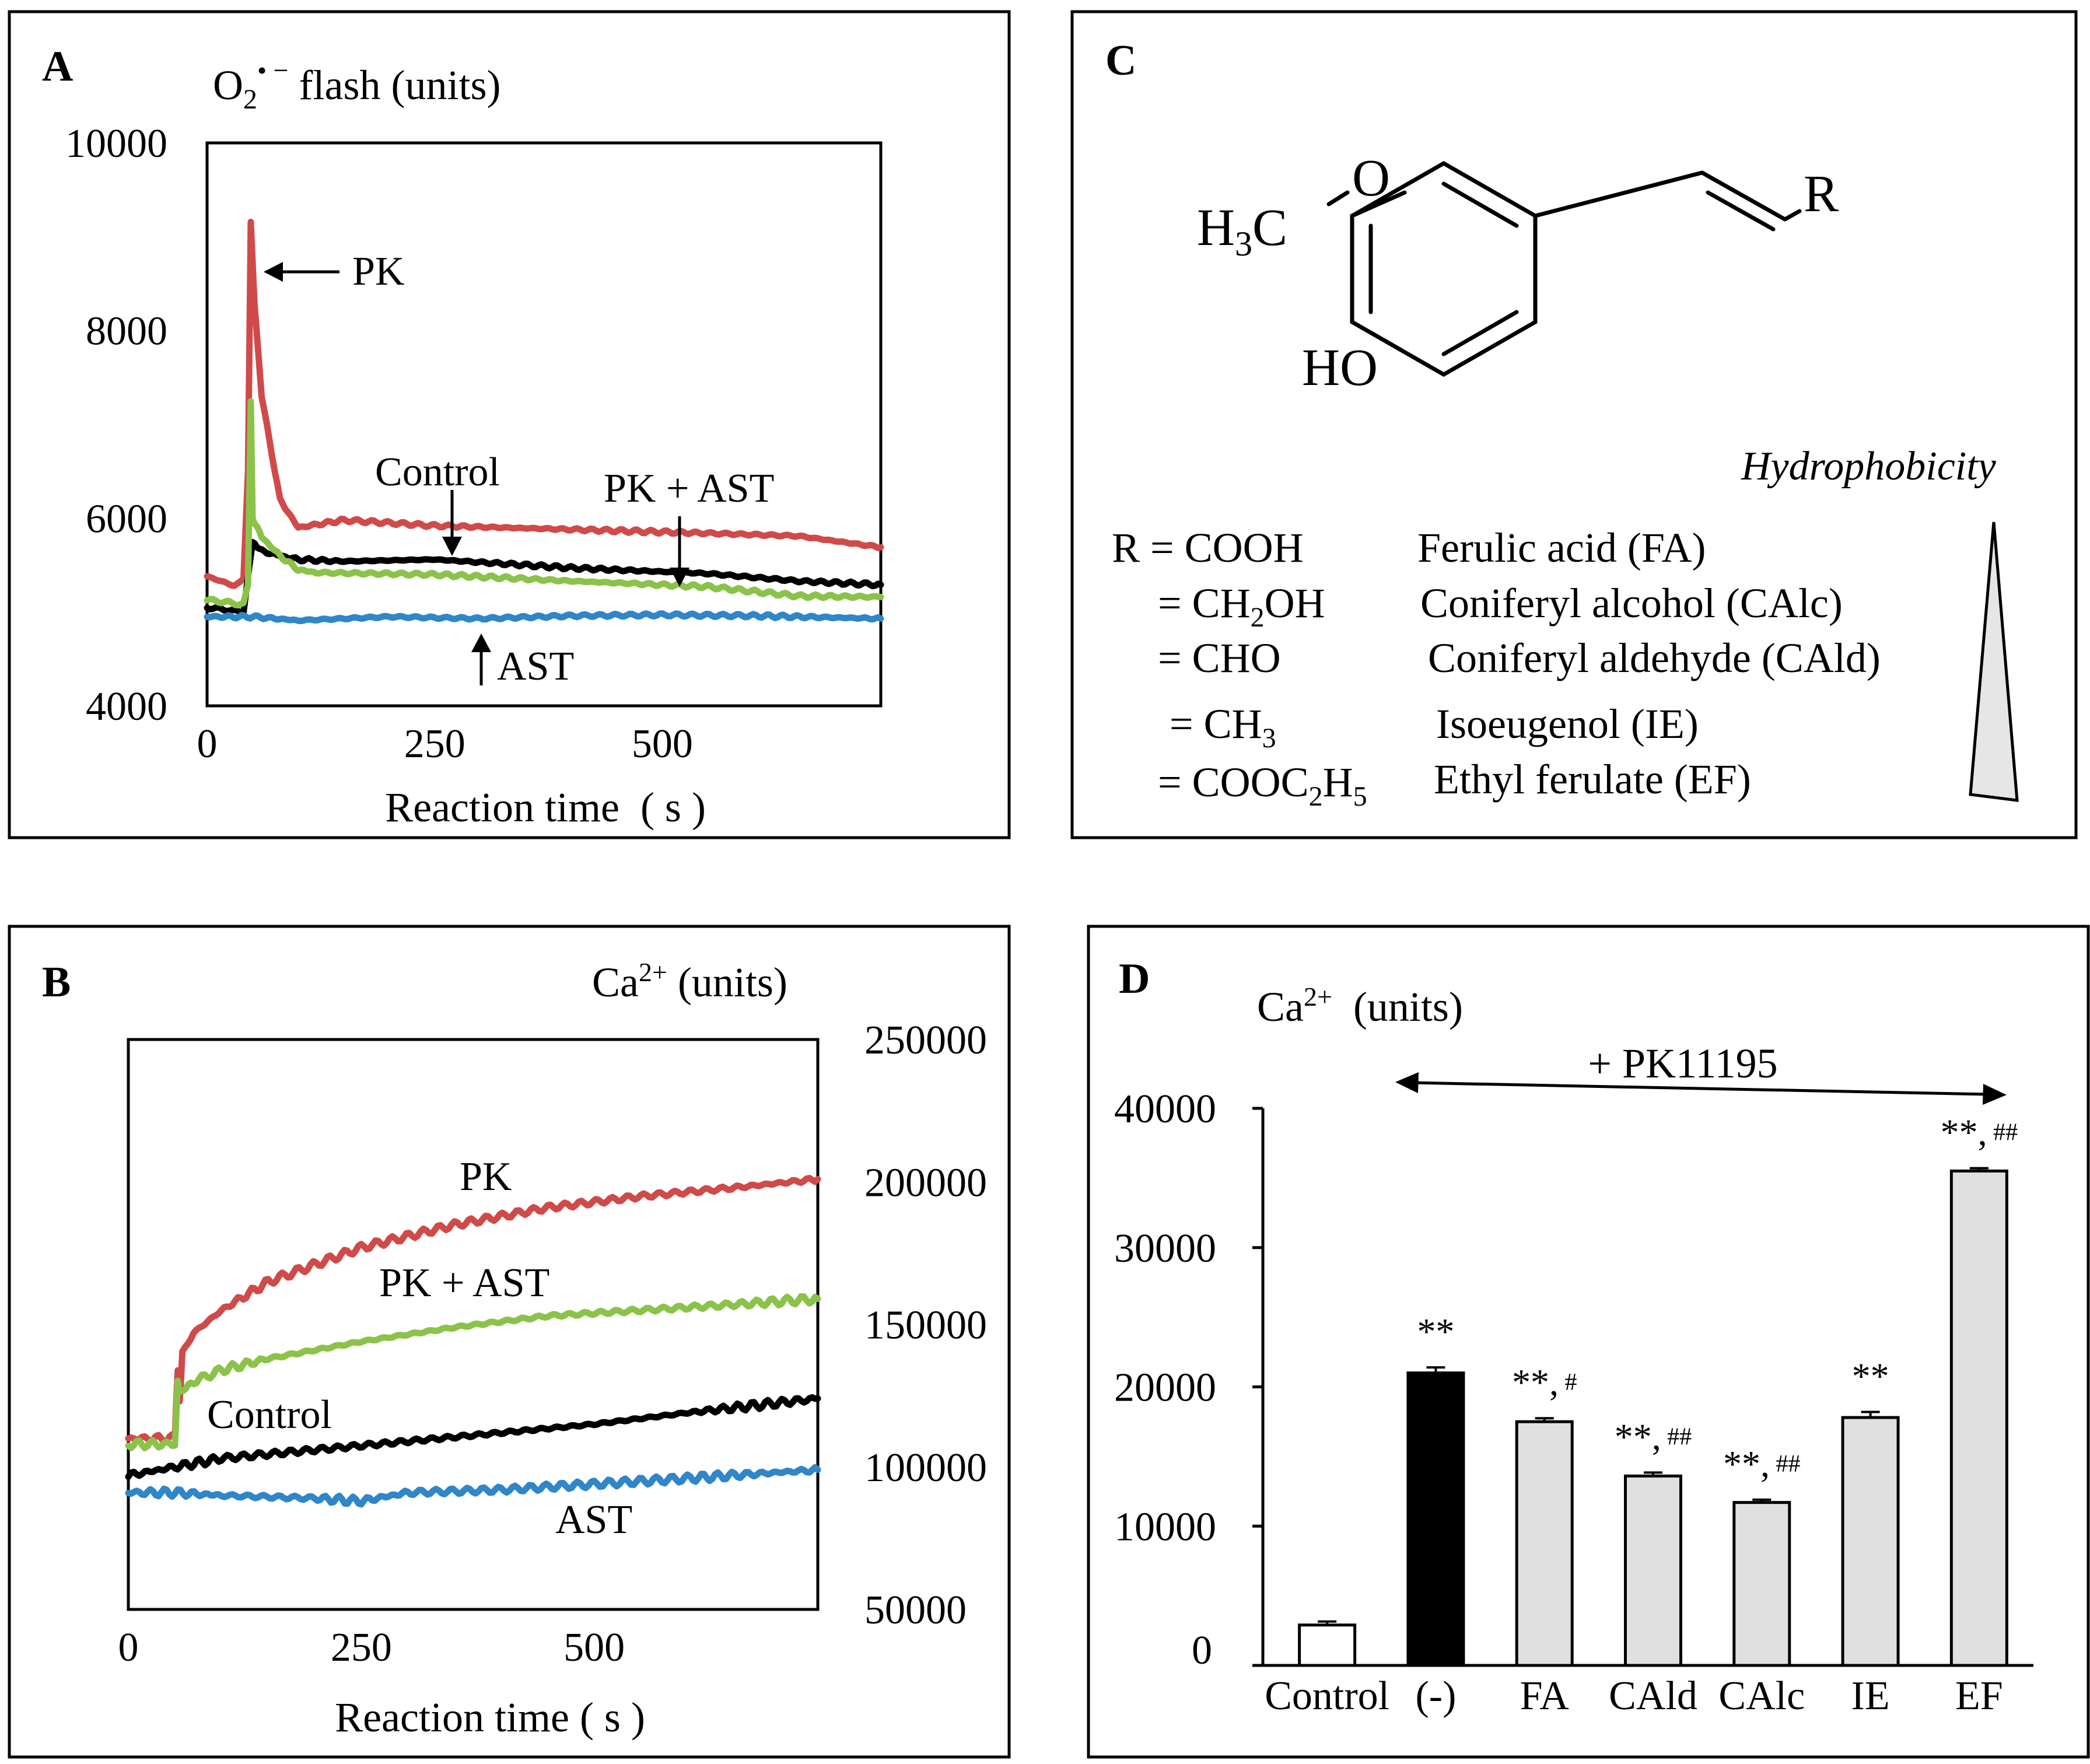 This screenshot has width=2090, height=1764. I want to click on side-chain-bond-r, so click(1792, 215).